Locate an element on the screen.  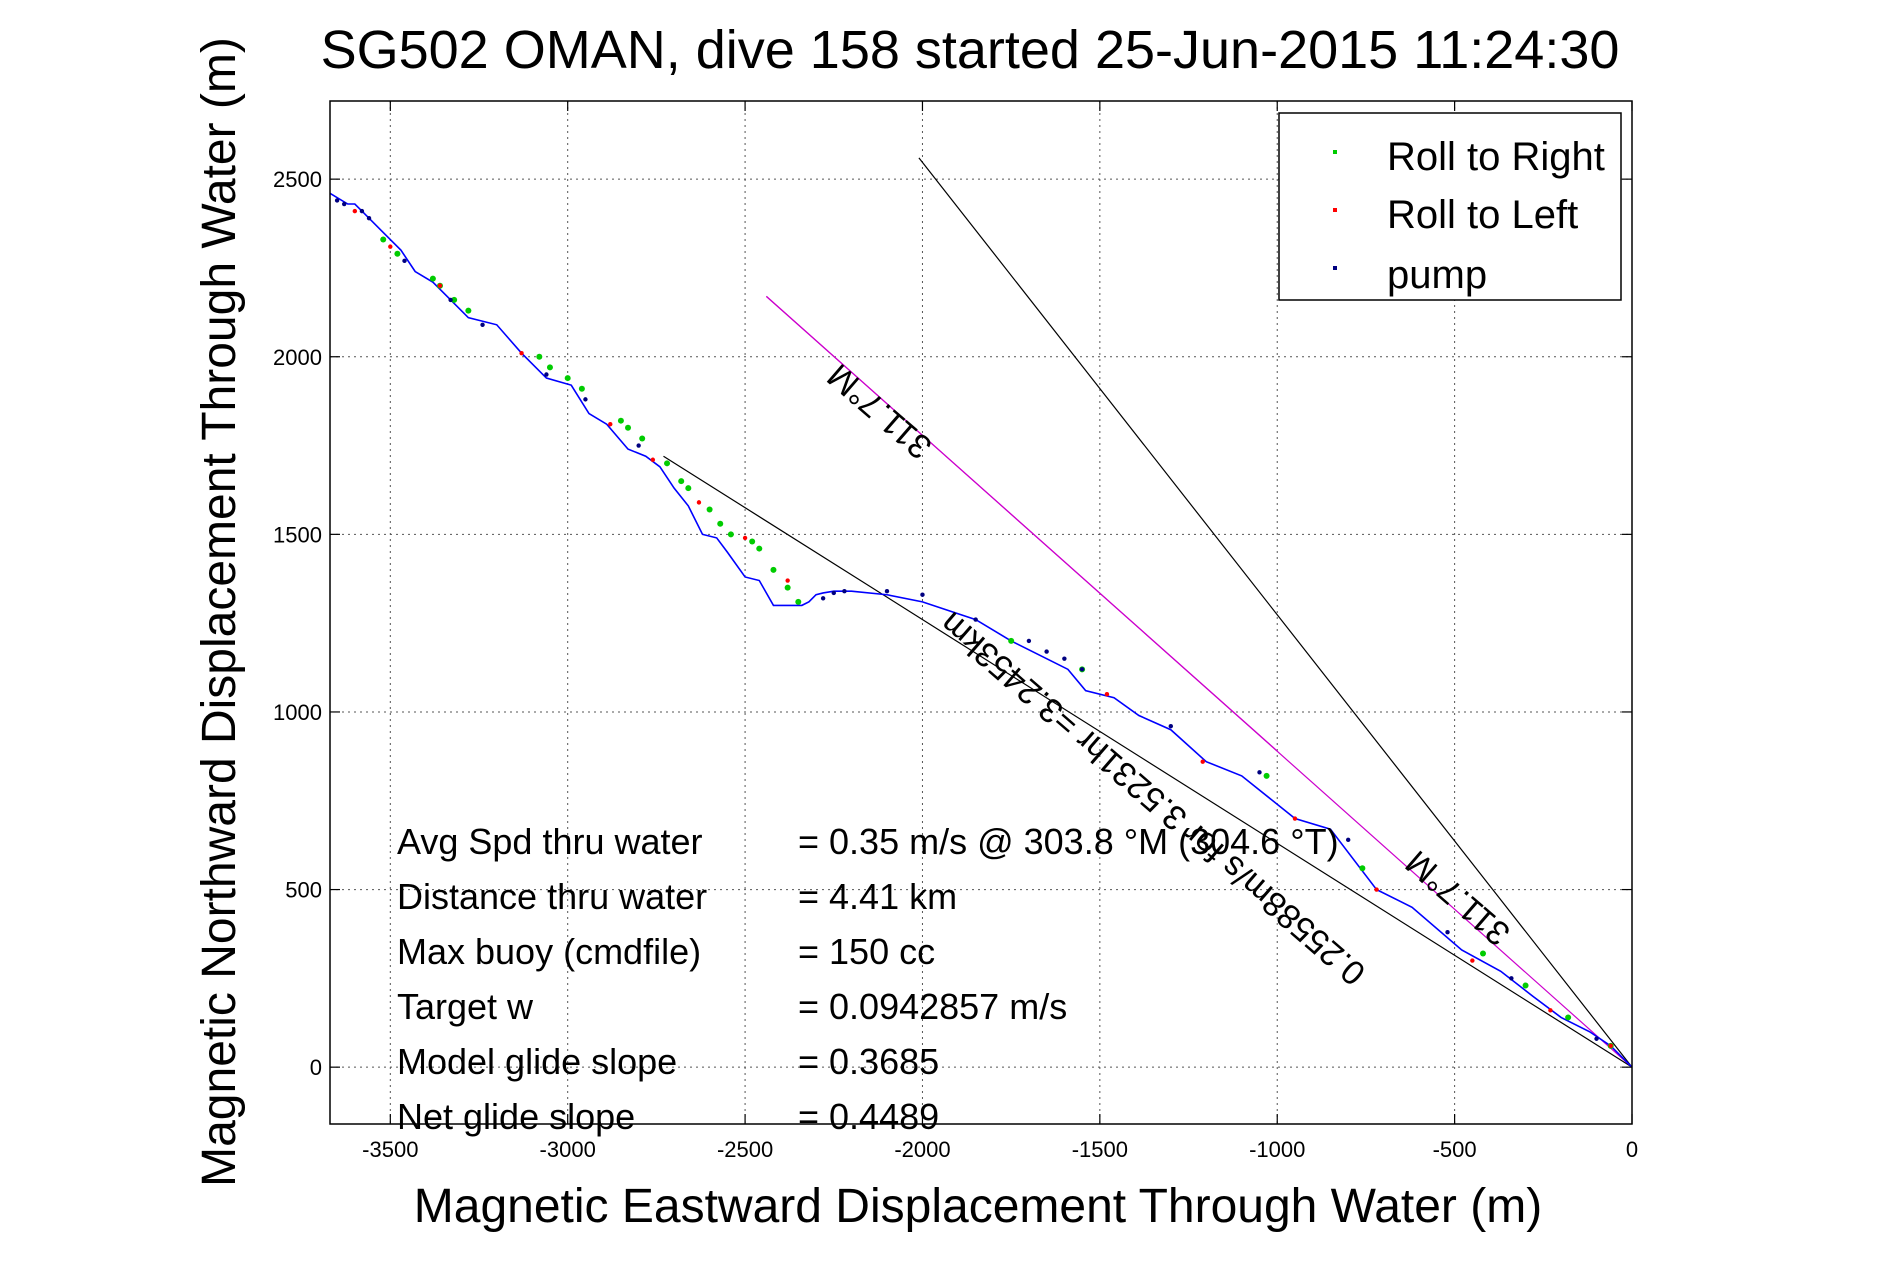
x-tick-label: -1500 is located at coordinates (1100, 1149).